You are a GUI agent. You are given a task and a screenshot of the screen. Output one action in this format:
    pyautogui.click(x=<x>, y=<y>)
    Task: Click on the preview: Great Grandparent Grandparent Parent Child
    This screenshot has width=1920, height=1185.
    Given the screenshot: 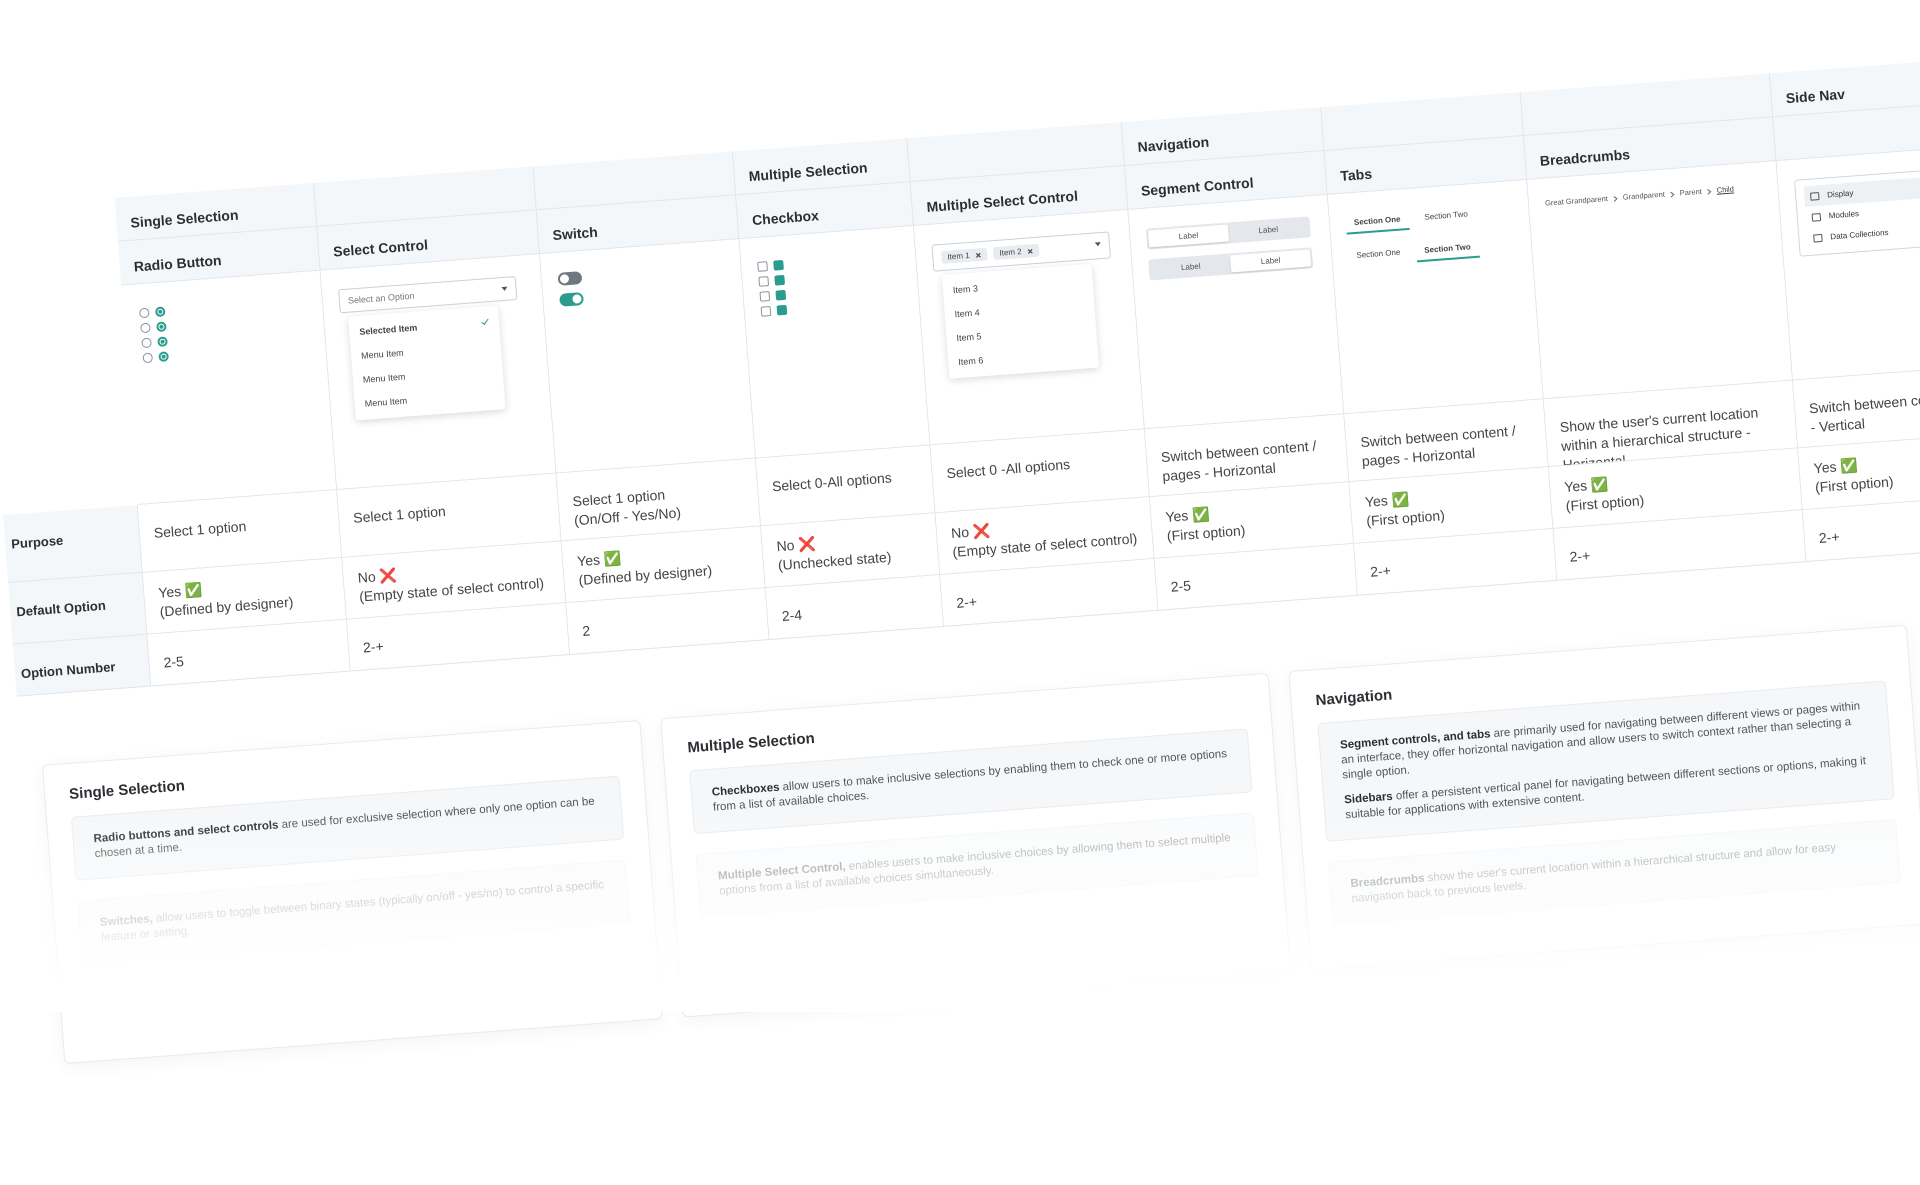 What is the action you would take?
    pyautogui.click(x=1660, y=280)
    